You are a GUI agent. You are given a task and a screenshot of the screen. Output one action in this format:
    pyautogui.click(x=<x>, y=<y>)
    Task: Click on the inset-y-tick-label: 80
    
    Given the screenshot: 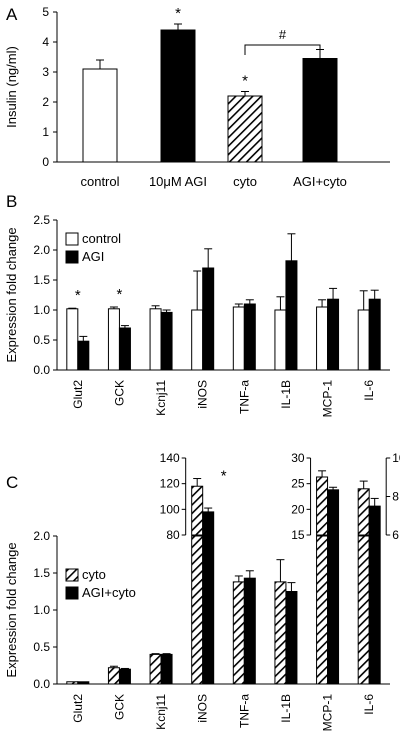 What is the action you would take?
    pyautogui.click(x=173, y=535)
    